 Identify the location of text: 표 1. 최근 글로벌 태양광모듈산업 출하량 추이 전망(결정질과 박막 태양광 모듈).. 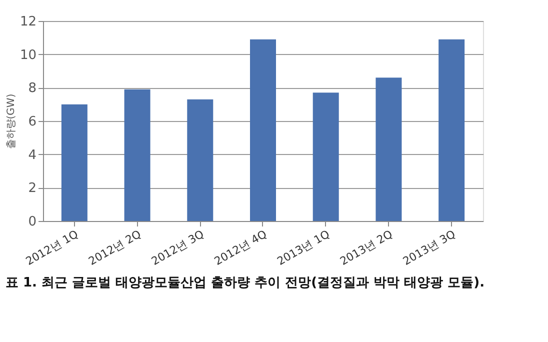
(245, 283).